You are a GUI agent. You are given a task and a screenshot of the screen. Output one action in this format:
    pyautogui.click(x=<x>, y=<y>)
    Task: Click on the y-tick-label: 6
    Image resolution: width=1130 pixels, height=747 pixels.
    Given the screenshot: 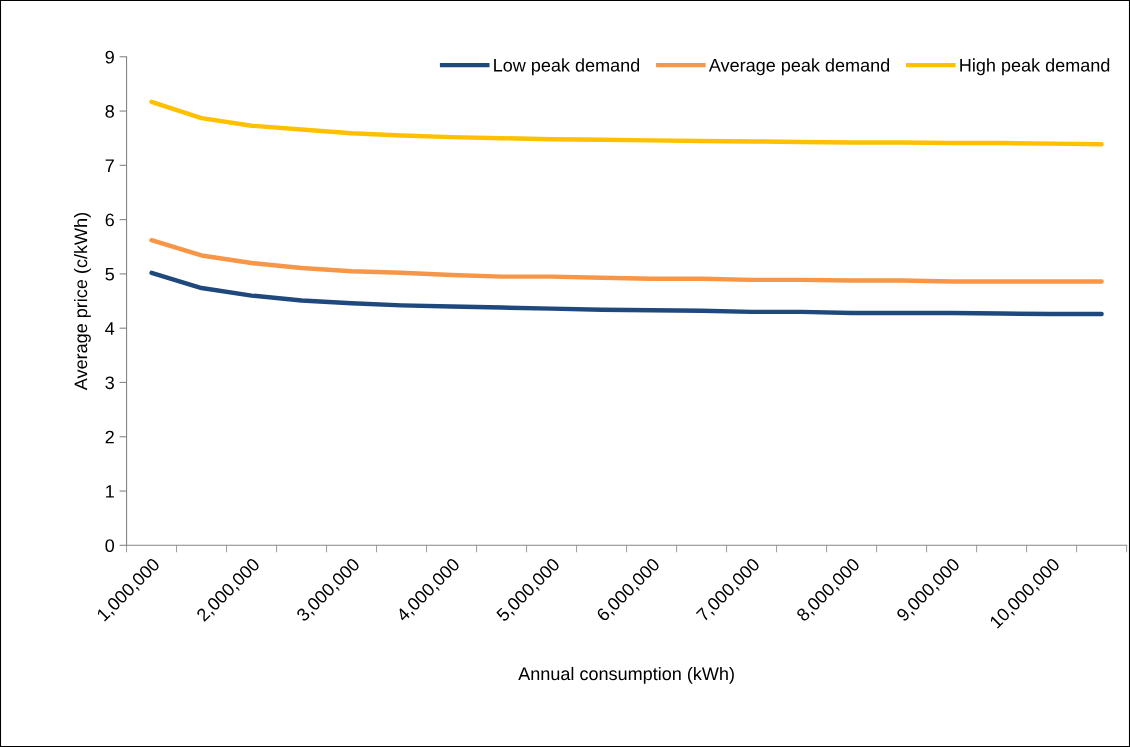 What is the action you would take?
    pyautogui.click(x=109, y=220)
    